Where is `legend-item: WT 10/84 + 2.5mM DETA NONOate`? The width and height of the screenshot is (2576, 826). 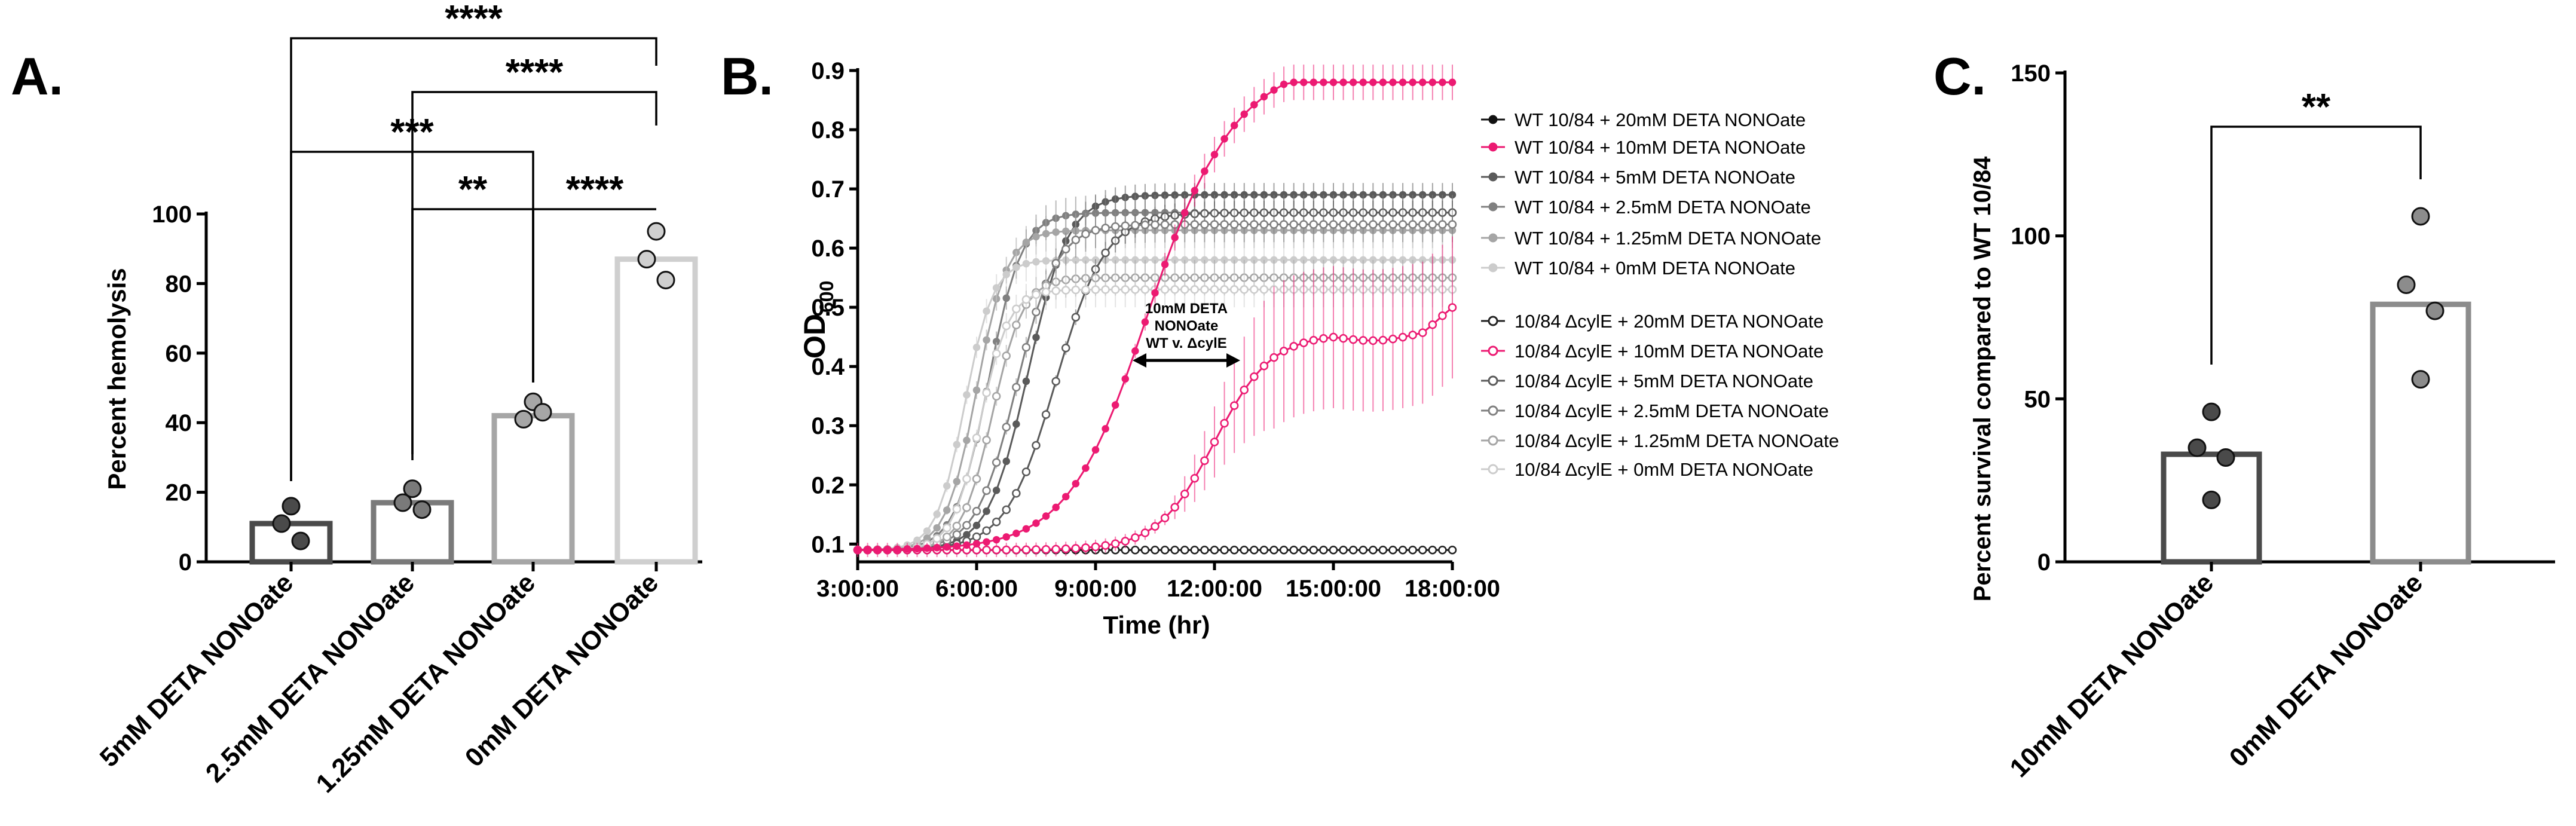 legend-item: WT 10/84 + 2.5mM DETA NONOate is located at coordinates (1663, 207).